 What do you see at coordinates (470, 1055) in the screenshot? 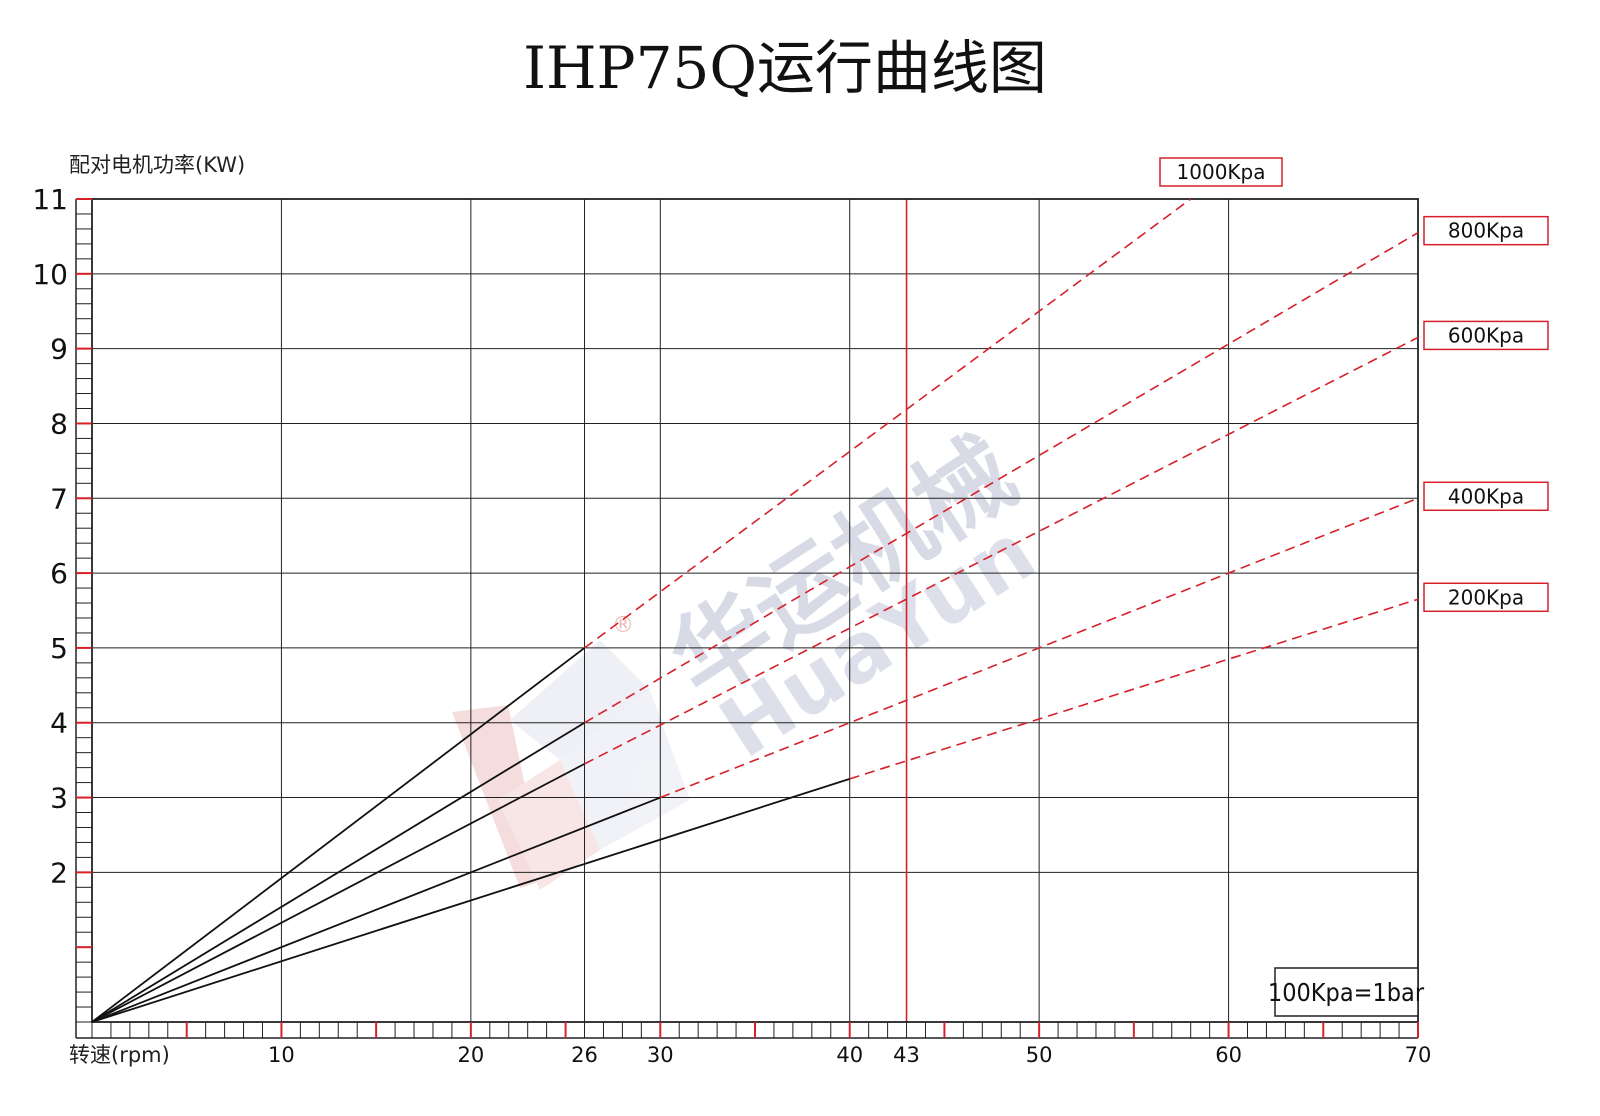
I see `x-tick-label-20: 20` at bounding box center [470, 1055].